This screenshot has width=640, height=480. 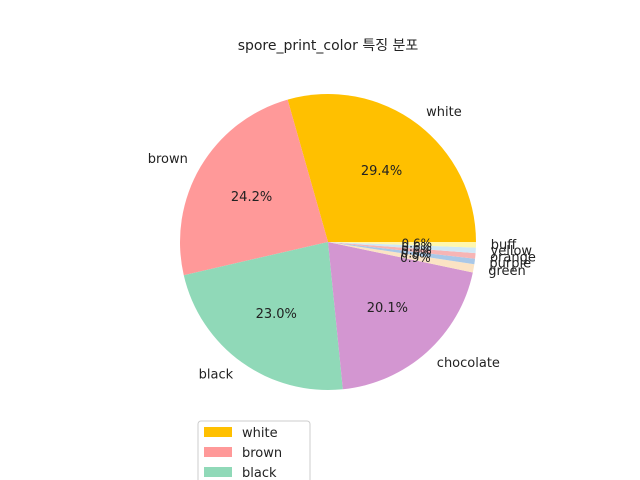 I want to click on percent-label-buff: 0.6%, so click(x=417, y=244).